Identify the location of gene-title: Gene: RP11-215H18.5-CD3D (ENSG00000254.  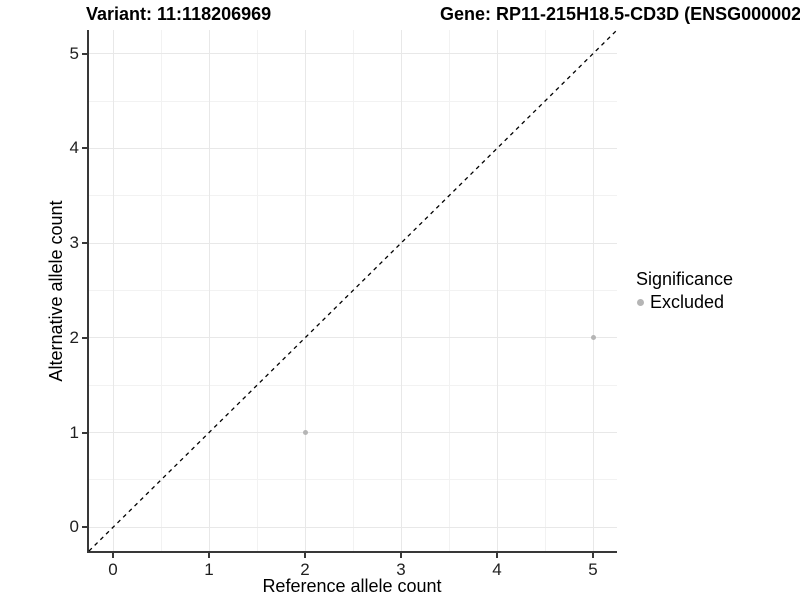
(620, 14).